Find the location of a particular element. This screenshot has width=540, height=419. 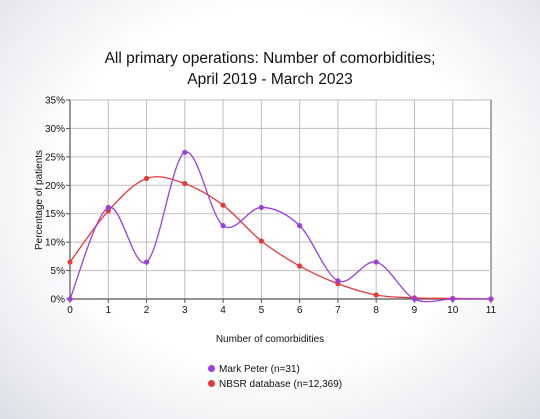

x-axis-label: Number of comorbidities is located at coordinates (270, 339).